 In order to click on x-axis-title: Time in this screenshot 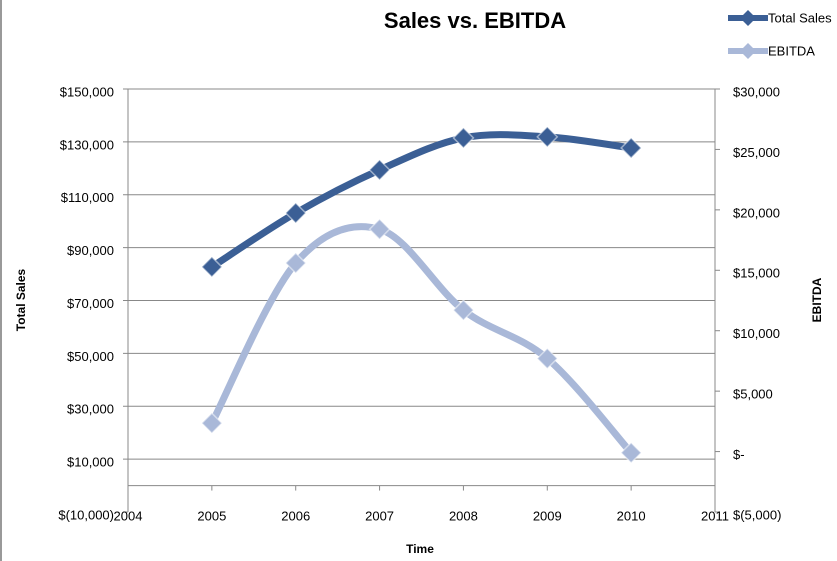, I will do `click(420, 549)`.